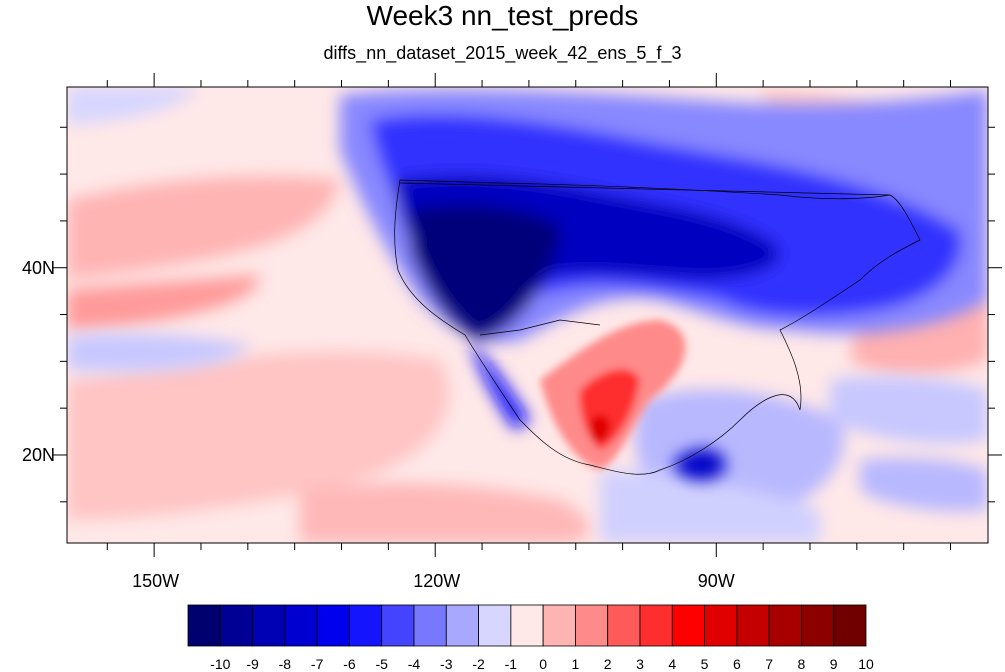 Image resolution: width=1005 pixels, height=672 pixels. Describe the element at coordinates (414, 664) in the screenshot. I see `colorbar-label: -4` at that location.